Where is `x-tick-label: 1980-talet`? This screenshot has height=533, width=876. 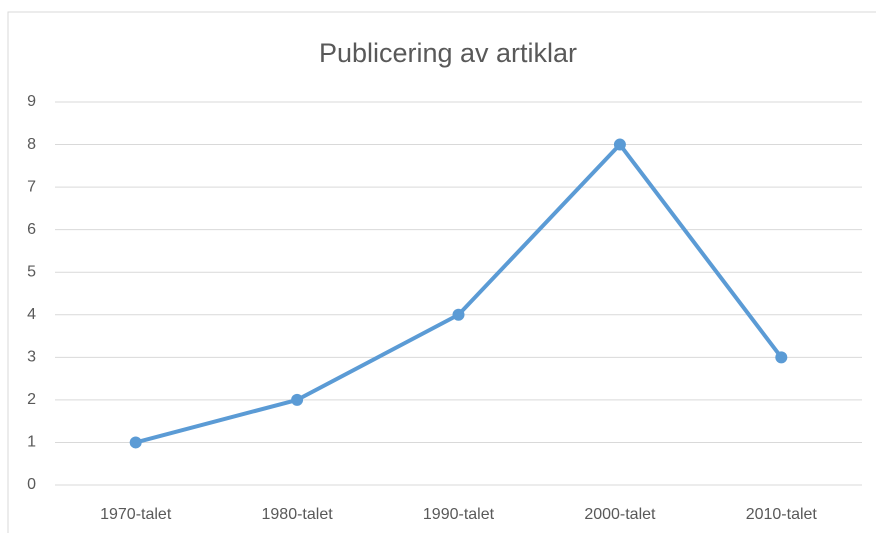
x-tick-label: 1980-talet is located at coordinates (298, 514).